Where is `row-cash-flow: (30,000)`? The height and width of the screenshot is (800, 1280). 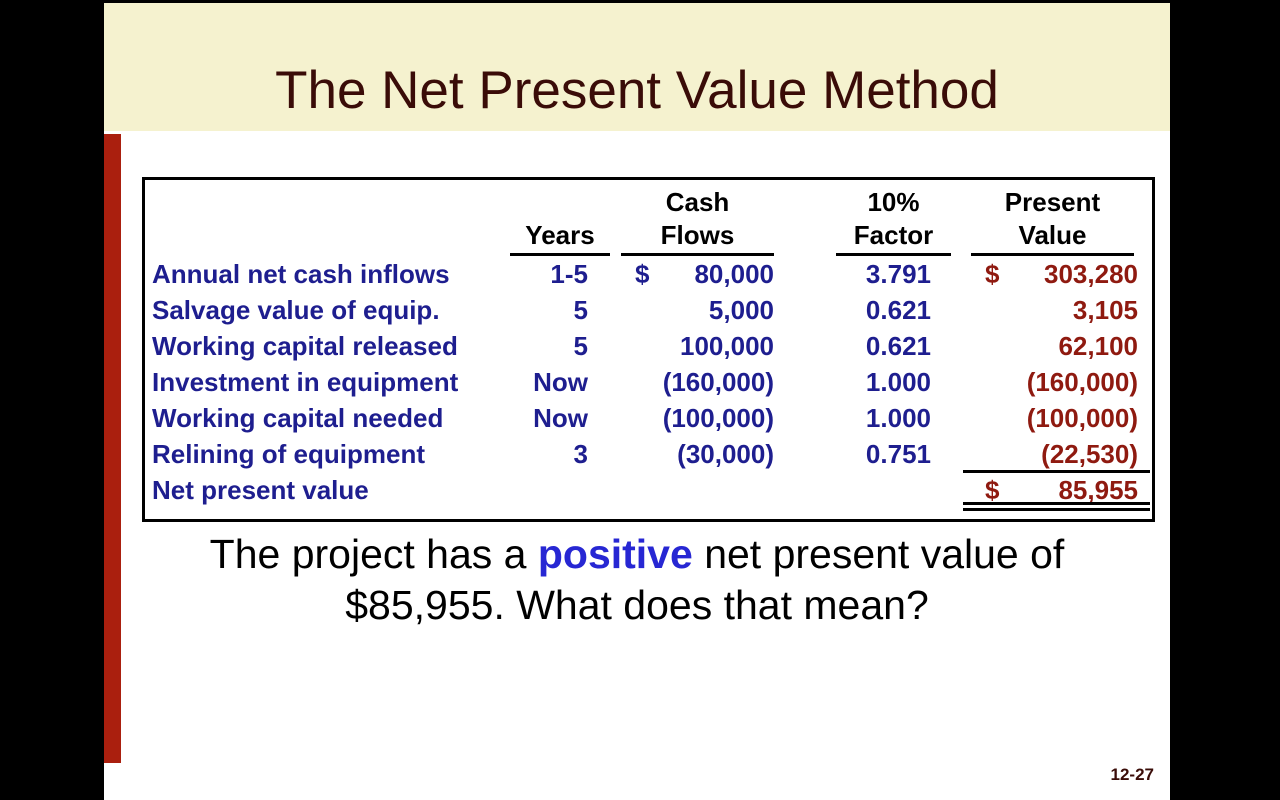
row-cash-flow: (30,000) is located at coordinates (697, 454).